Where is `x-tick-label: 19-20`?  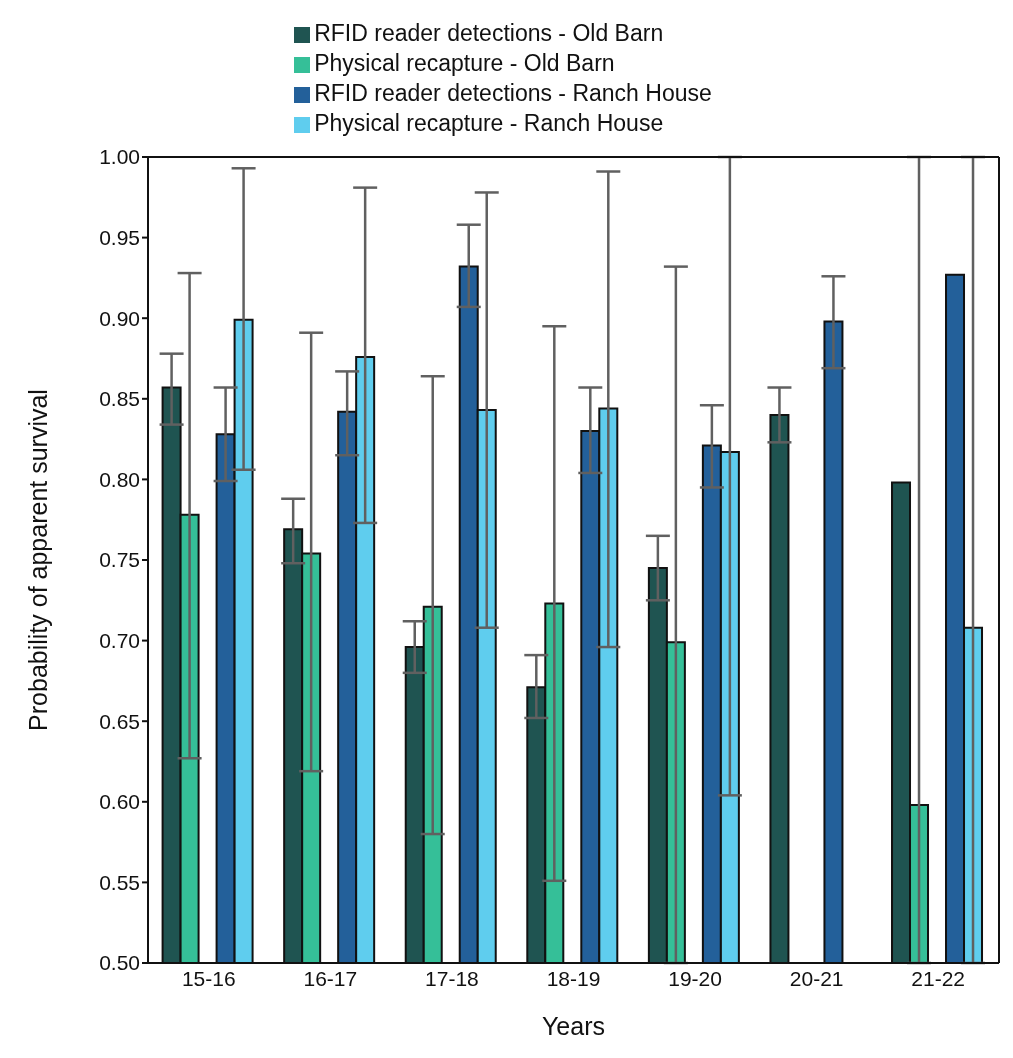 x-tick-label: 19-20 is located at coordinates (695, 978).